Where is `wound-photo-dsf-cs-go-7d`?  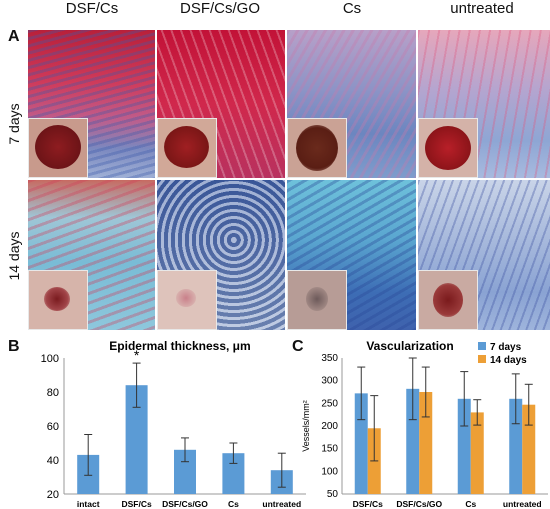
wound-photo-dsf-cs-go-7d is located at coordinates (187, 148).